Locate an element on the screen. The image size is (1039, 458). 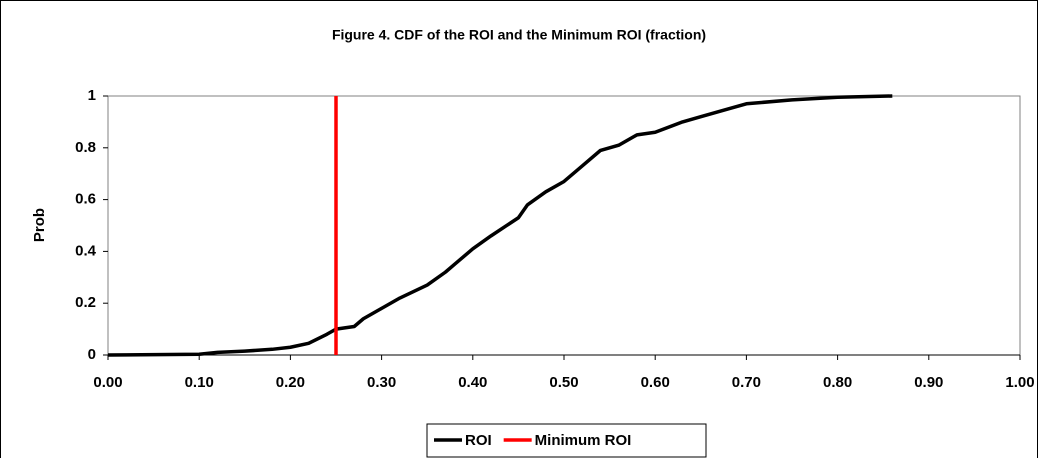
y-tick-label: 0.6 is located at coordinates (85, 199).